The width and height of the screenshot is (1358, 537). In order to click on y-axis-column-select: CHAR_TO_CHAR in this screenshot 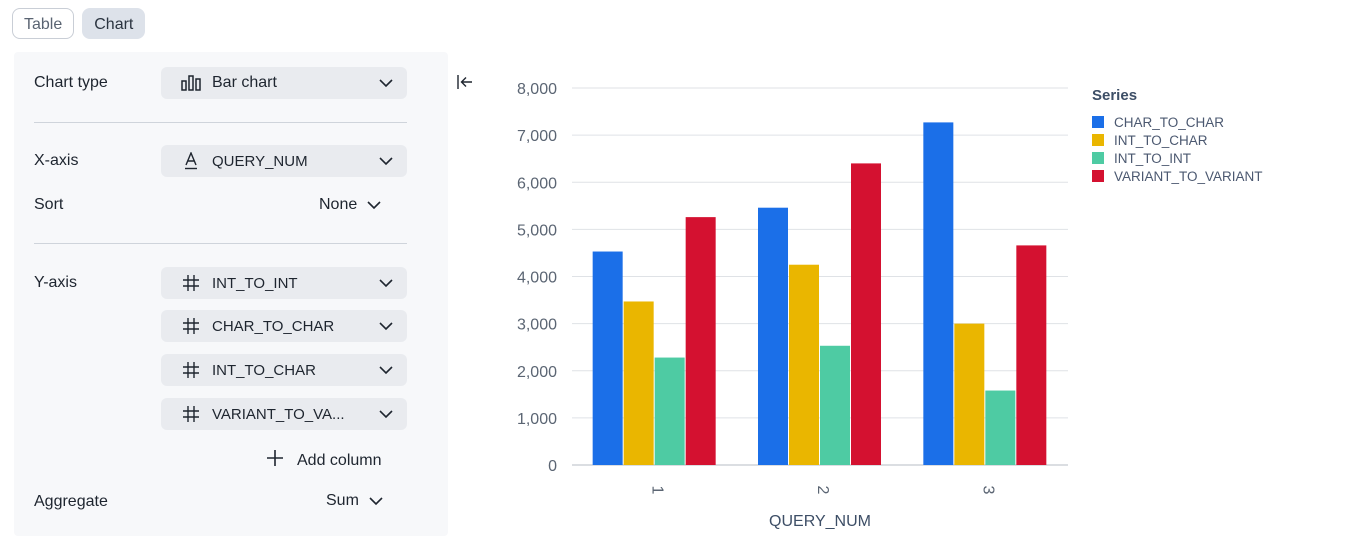, I will do `click(284, 326)`.